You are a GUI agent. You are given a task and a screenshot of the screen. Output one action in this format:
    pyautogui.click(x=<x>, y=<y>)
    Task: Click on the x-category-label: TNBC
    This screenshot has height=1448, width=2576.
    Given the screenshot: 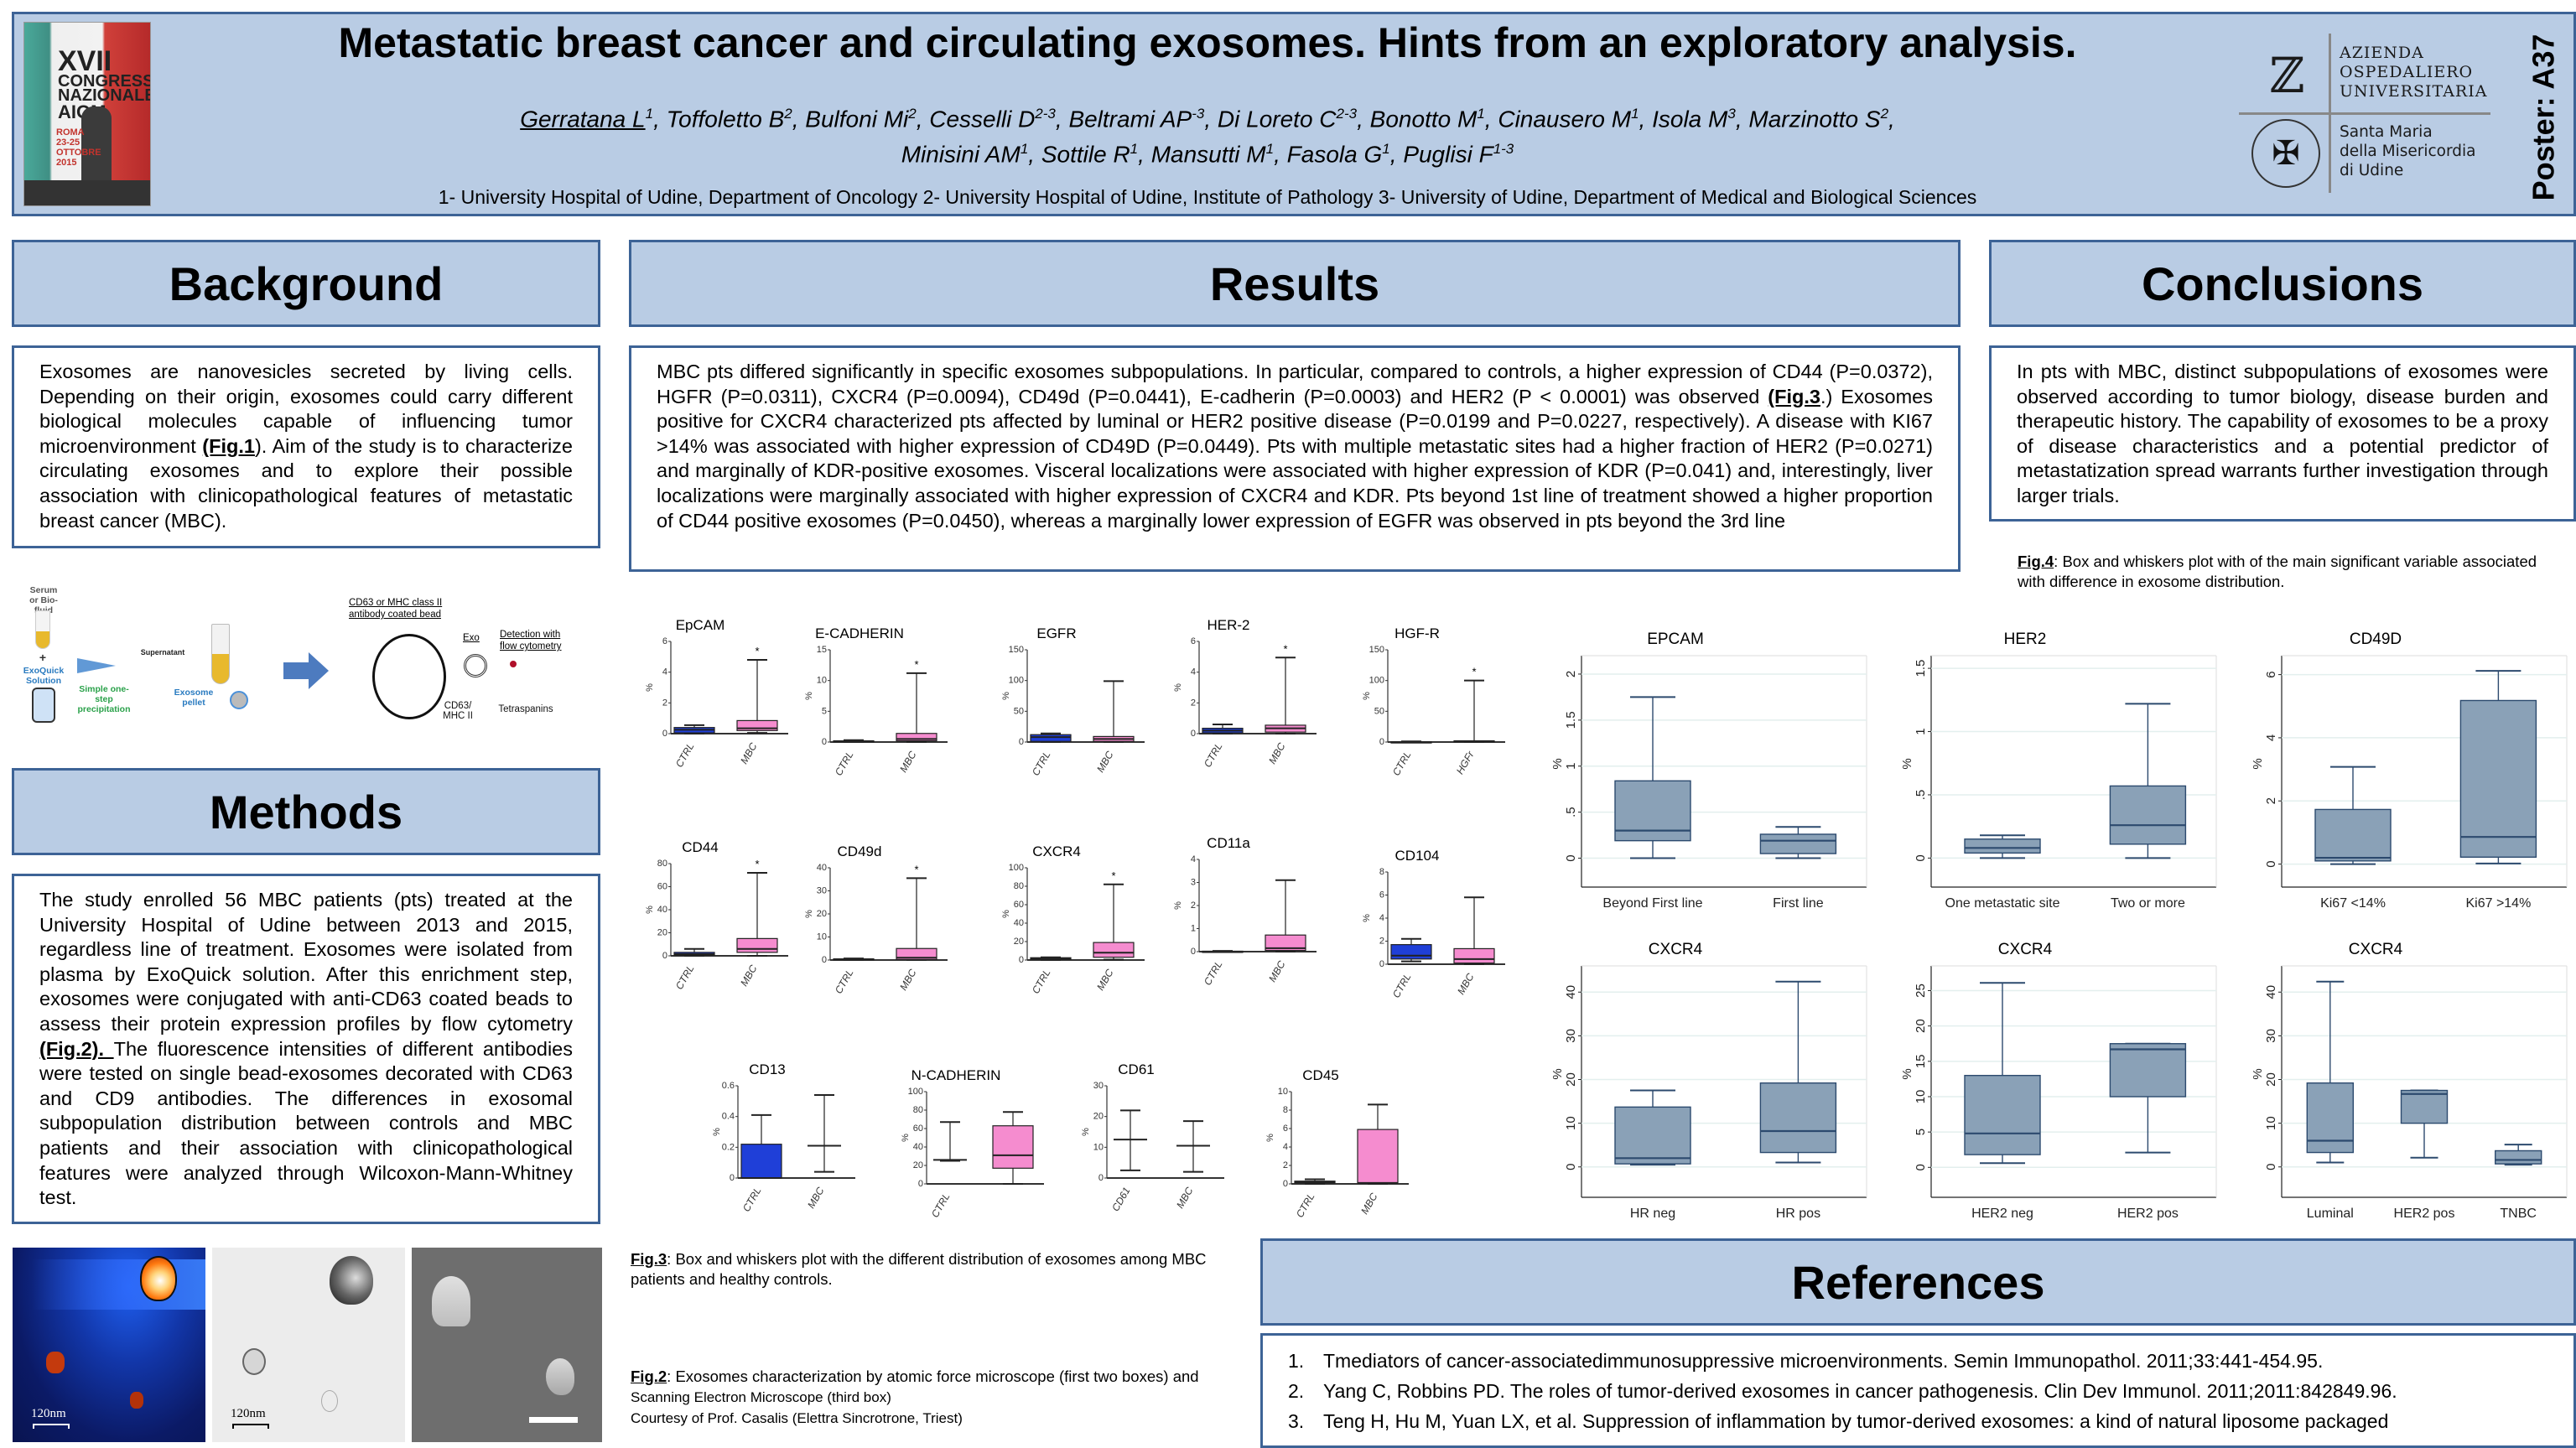 What is the action you would take?
    pyautogui.click(x=2518, y=1214)
    